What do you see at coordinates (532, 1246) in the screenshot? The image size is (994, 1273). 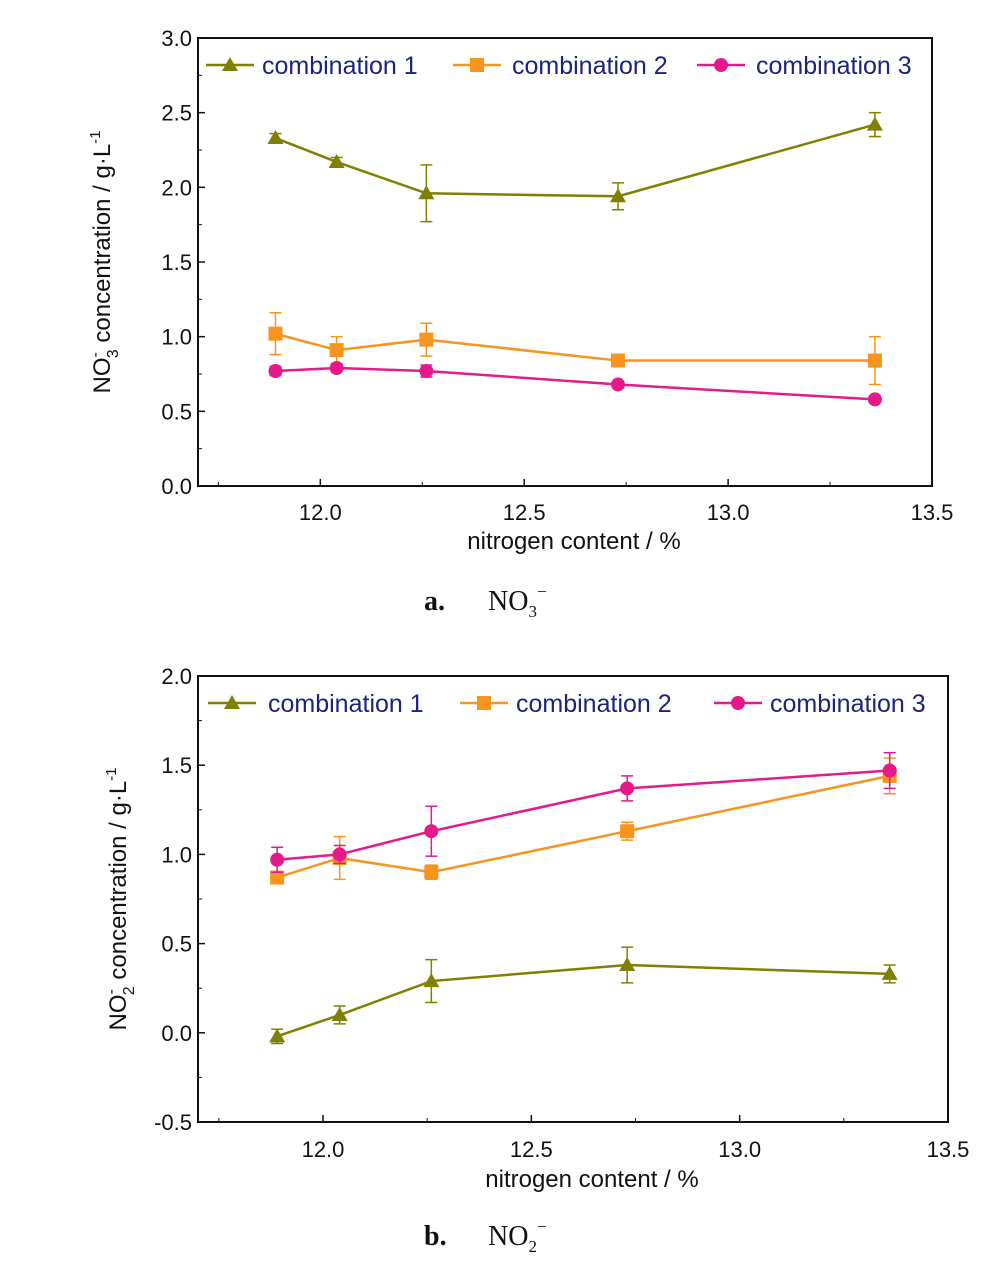 I see `formula-subscript: 2` at bounding box center [532, 1246].